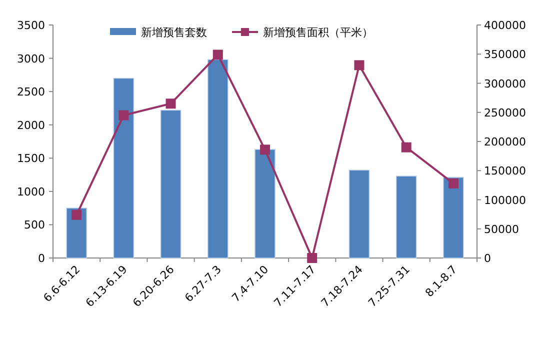 This screenshot has width=539, height=341. What do you see at coordinates (31, 191) in the screenshot?
I see `y-tick-label: 1000` at bounding box center [31, 191].